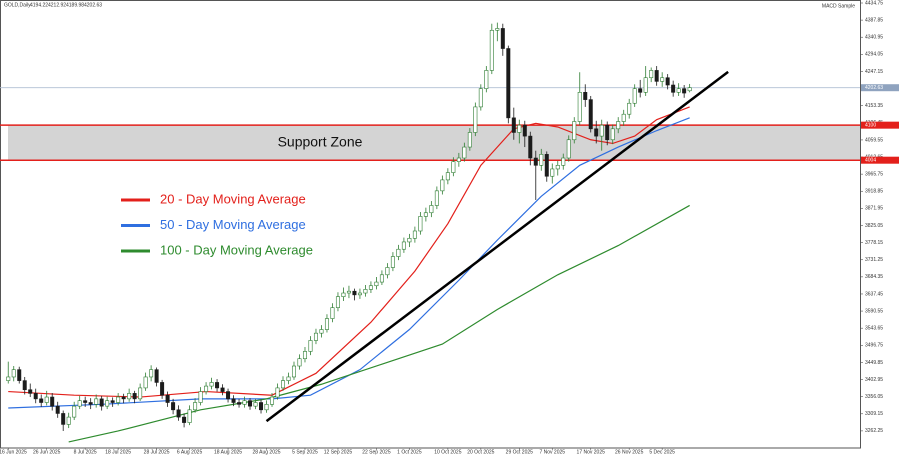 The height and width of the screenshot is (455, 900). Describe the element at coordinates (874, 174) in the screenshot. I see `y-tick-label: 3965.75` at that location.